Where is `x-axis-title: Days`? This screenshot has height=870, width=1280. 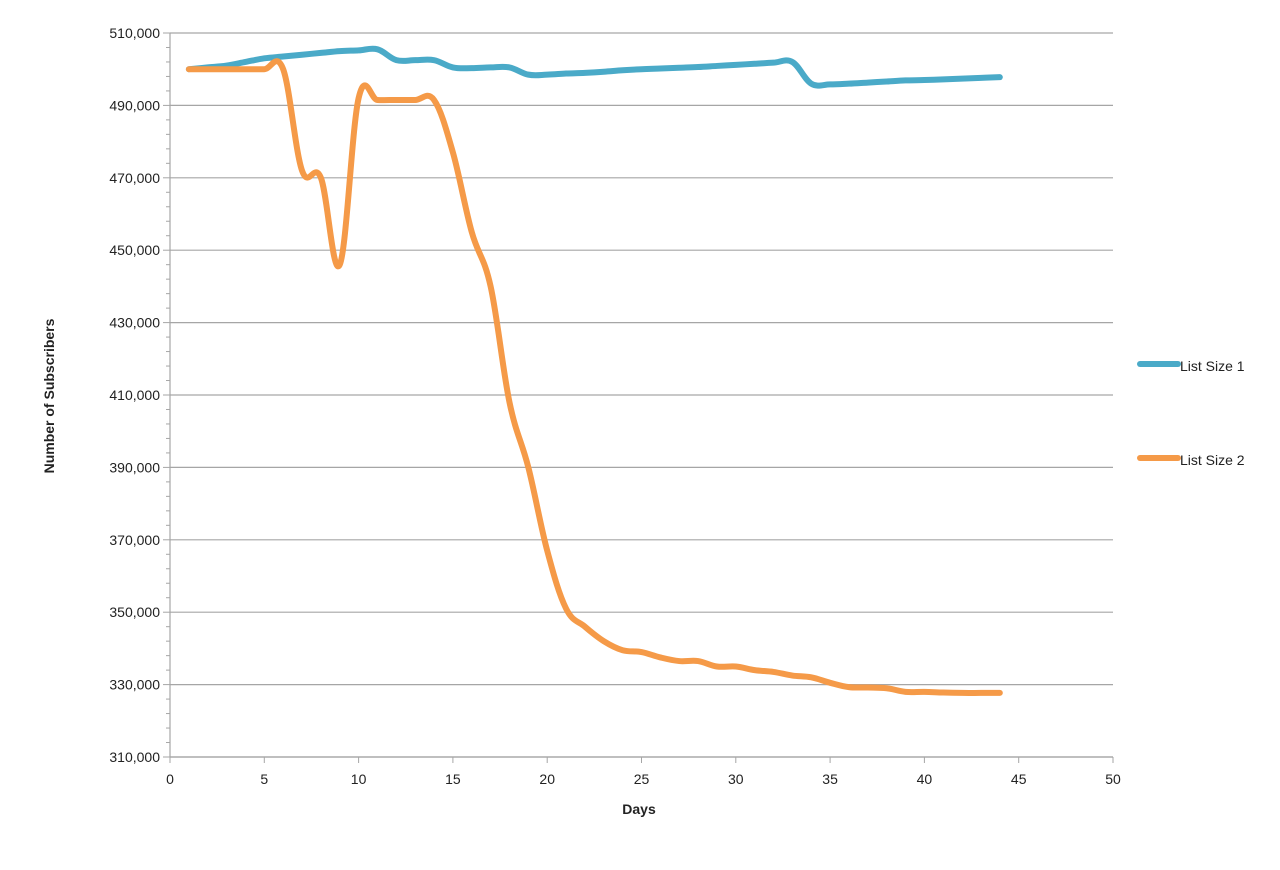 x-axis-title: Days is located at coordinates (639, 809).